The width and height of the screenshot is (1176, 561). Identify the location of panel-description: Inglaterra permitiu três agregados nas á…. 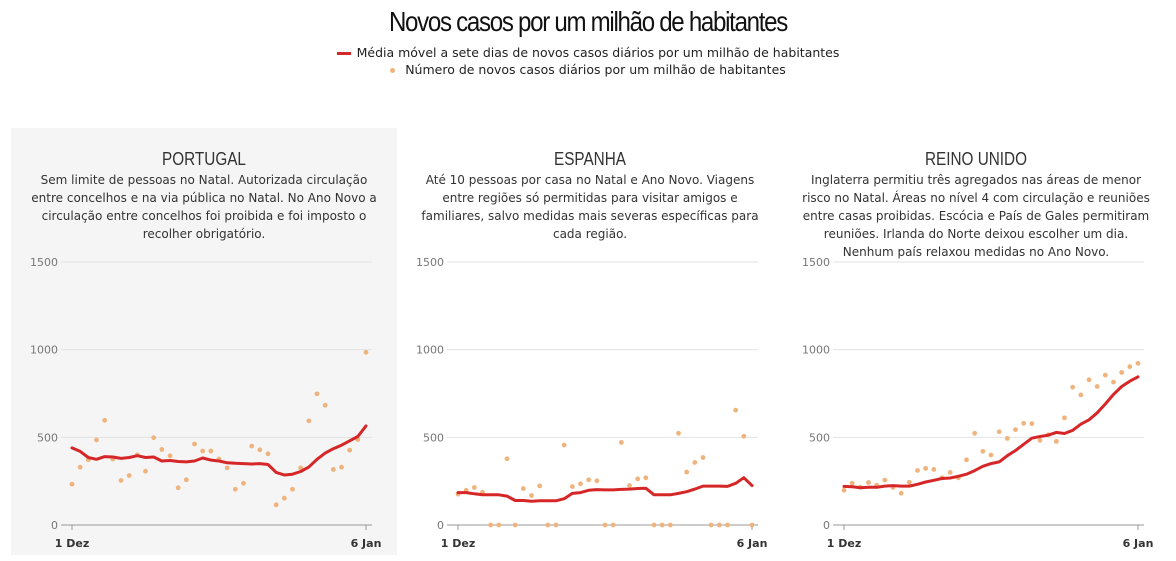
(976, 216).